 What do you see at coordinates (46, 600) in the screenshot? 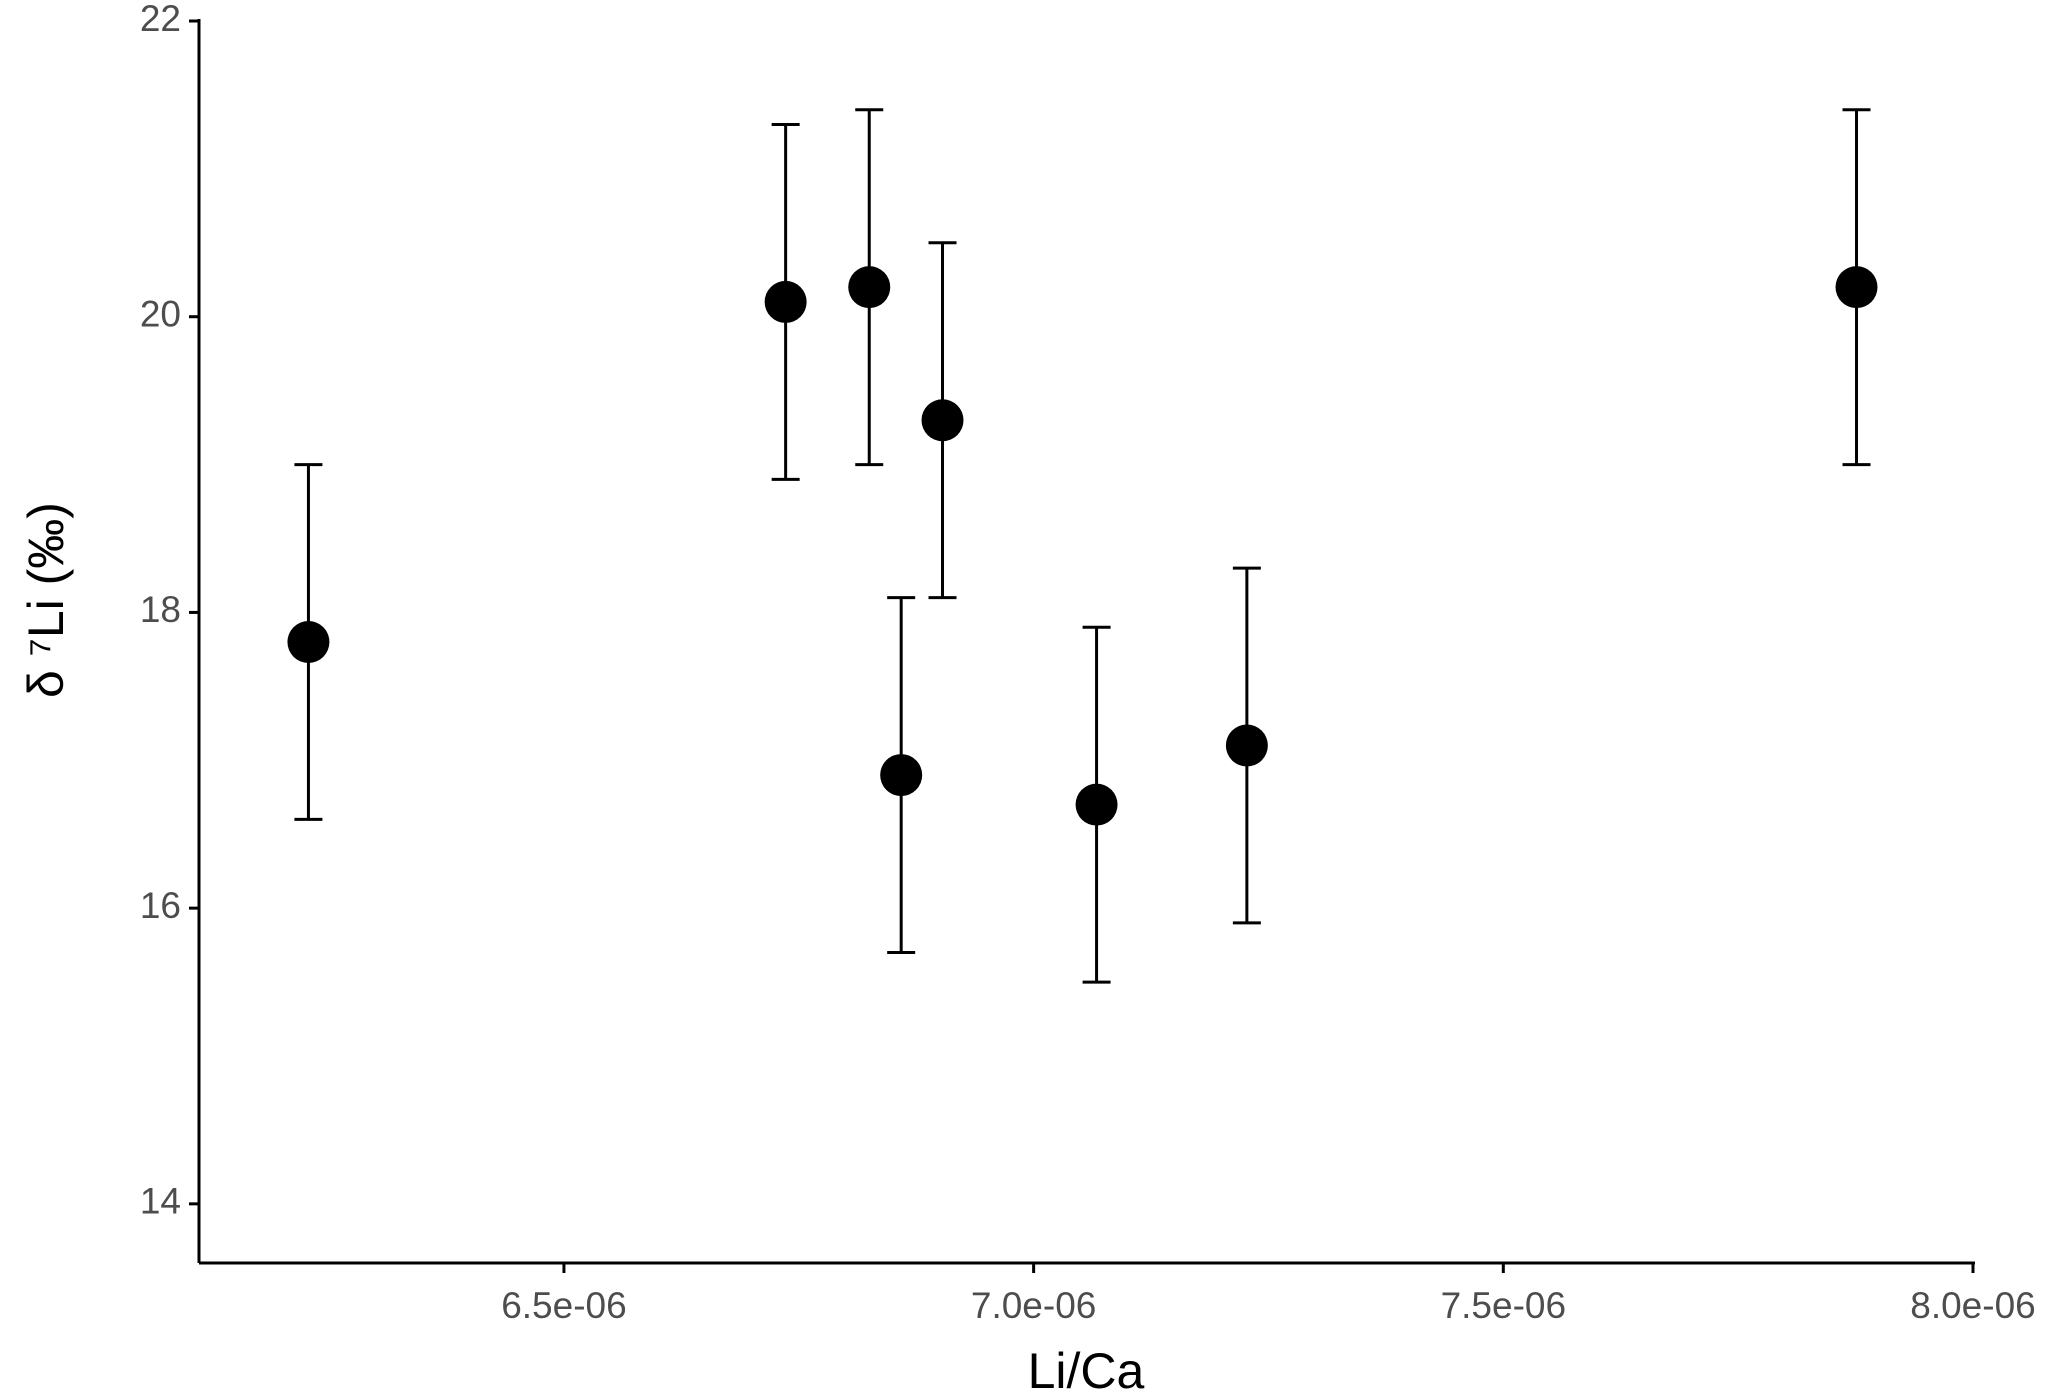
I see `y-axis-title: δ ⁷Li (‰)` at bounding box center [46, 600].